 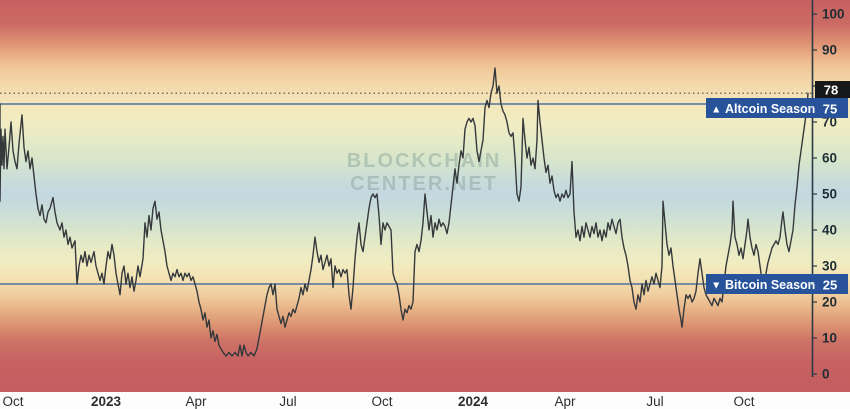 I want to click on altcoin-badge-background, so click(x=777, y=108).